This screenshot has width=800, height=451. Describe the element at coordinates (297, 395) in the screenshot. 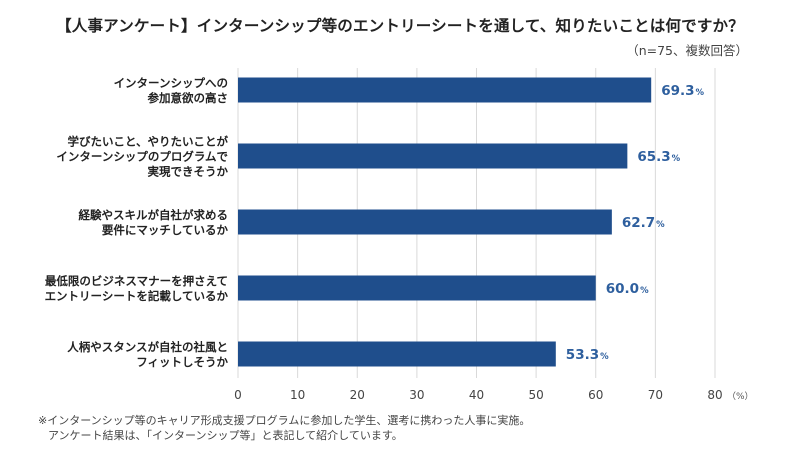

I see `x-tick-label: 10` at that location.